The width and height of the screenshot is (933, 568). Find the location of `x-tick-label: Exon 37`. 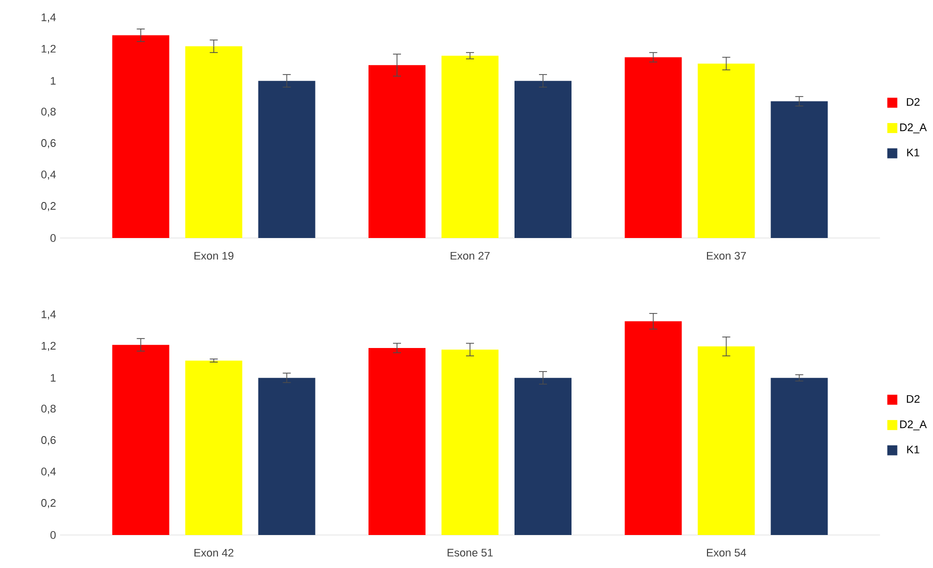

x-tick-label: Exon 37 is located at coordinates (726, 256).